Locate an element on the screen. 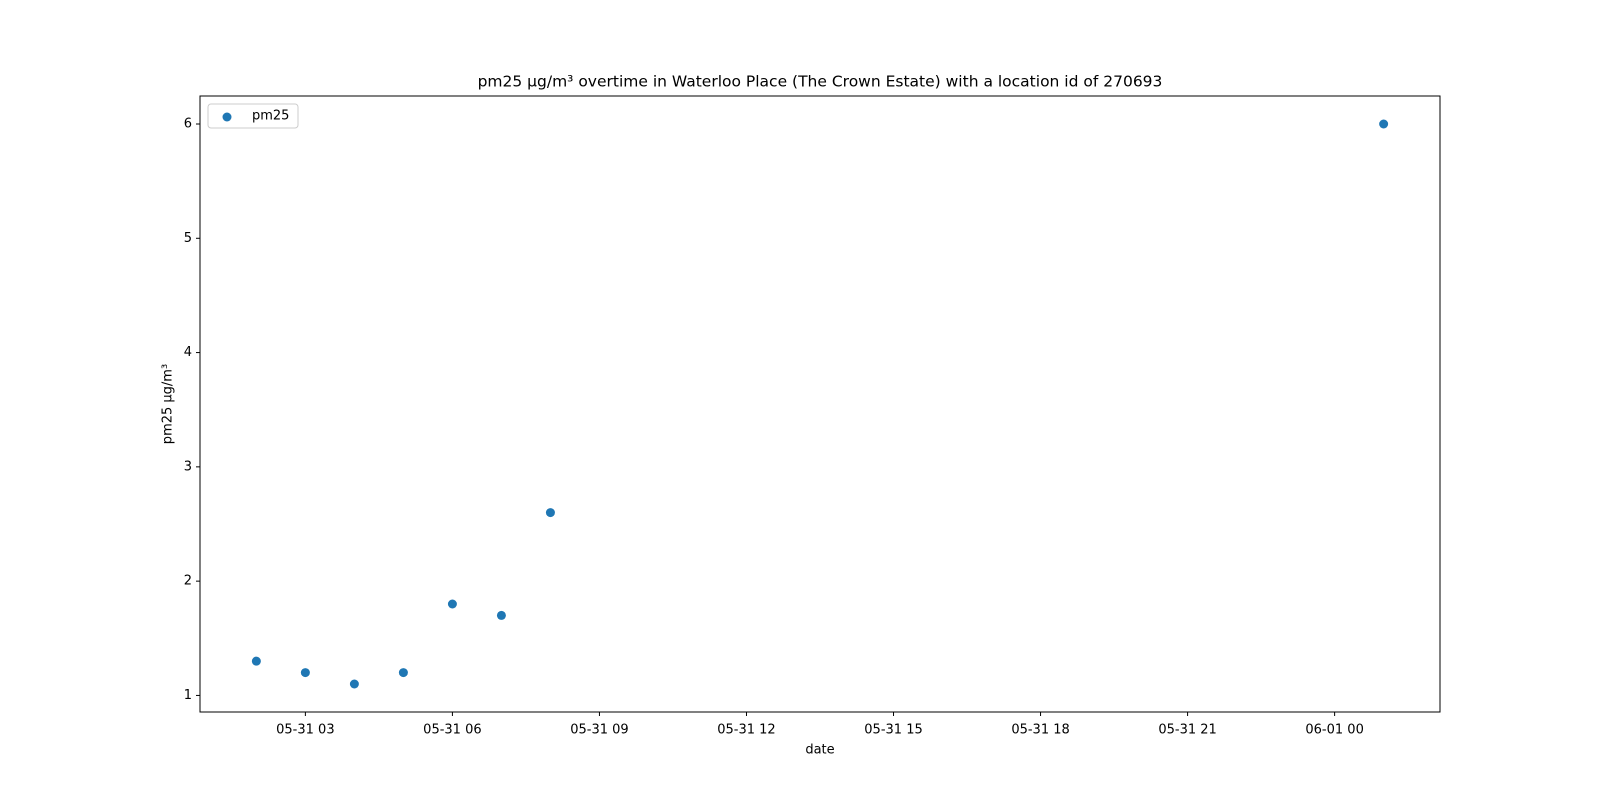 This screenshot has height=800, width=1600. x-tick-label: 06-01 00 is located at coordinates (1334, 730).